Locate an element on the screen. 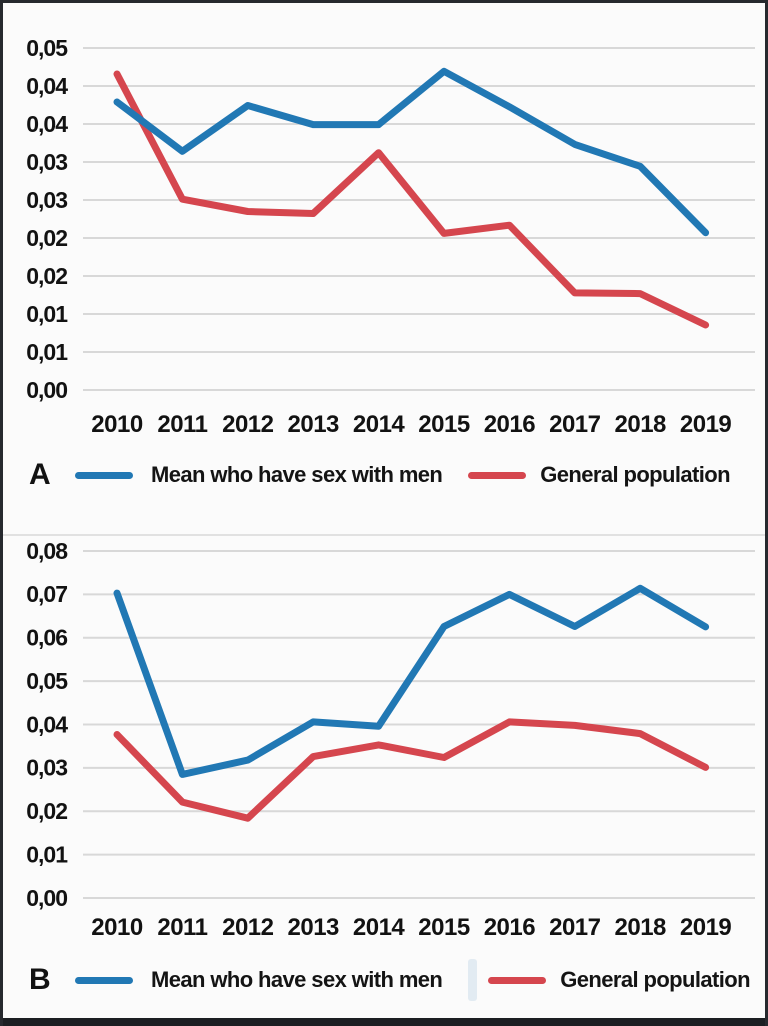  legend-swatch-genpop-b is located at coordinates (517, 980).